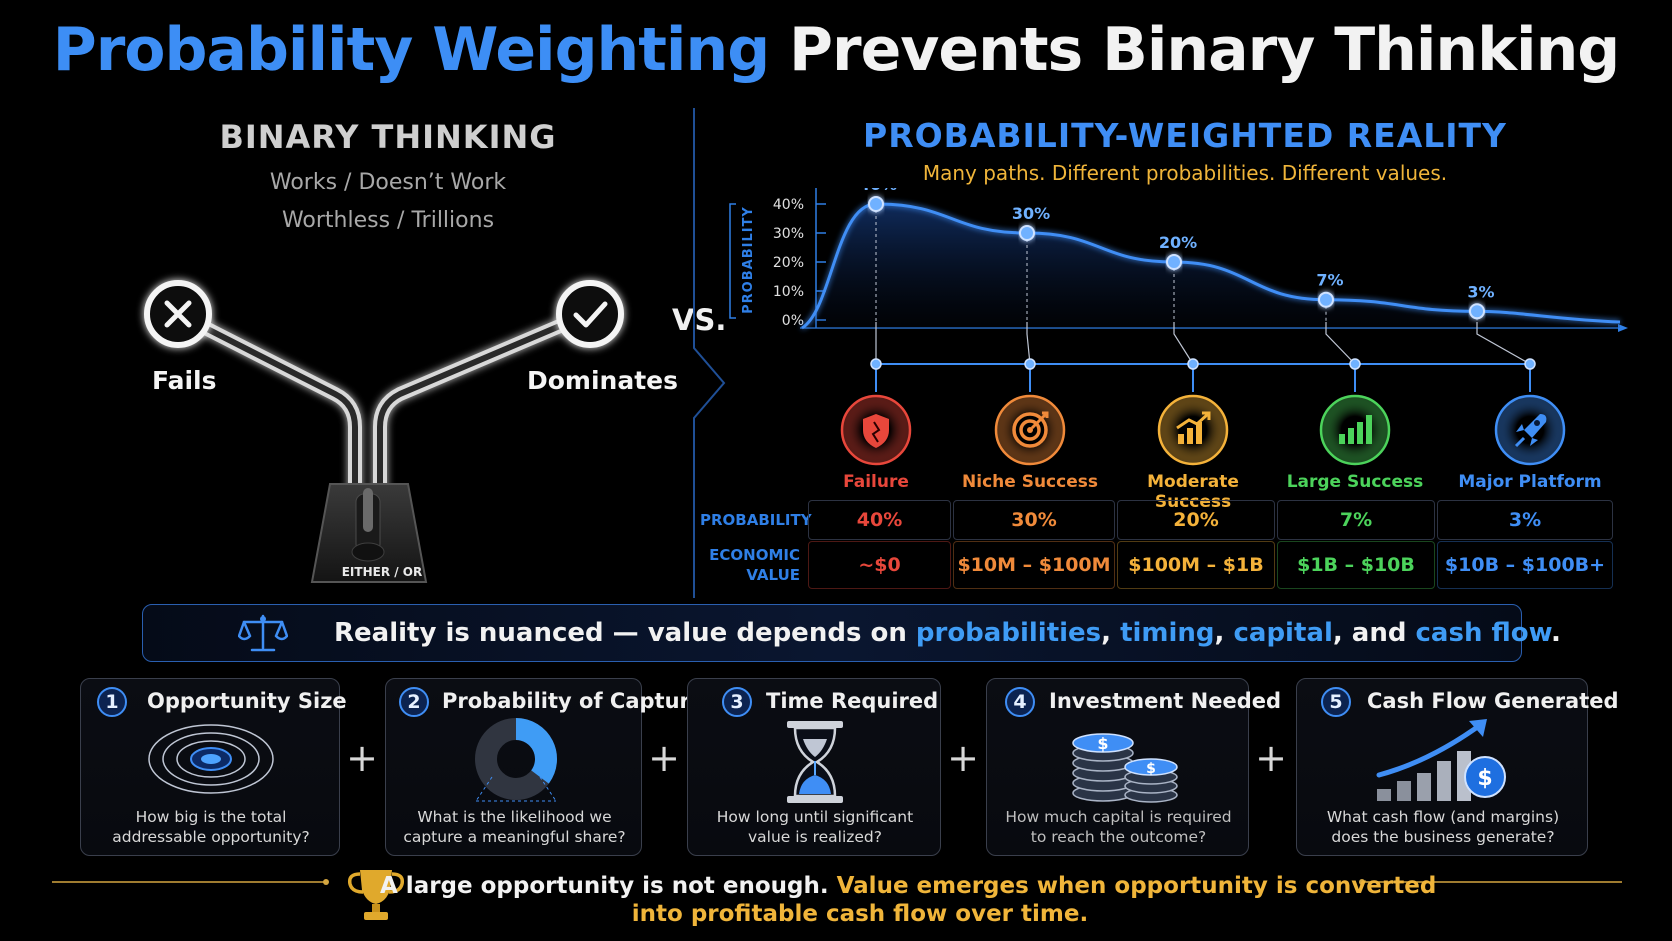 The width and height of the screenshot is (1672, 941). Describe the element at coordinates (1203, 357) in the screenshot. I see `outcome-connectors` at that location.